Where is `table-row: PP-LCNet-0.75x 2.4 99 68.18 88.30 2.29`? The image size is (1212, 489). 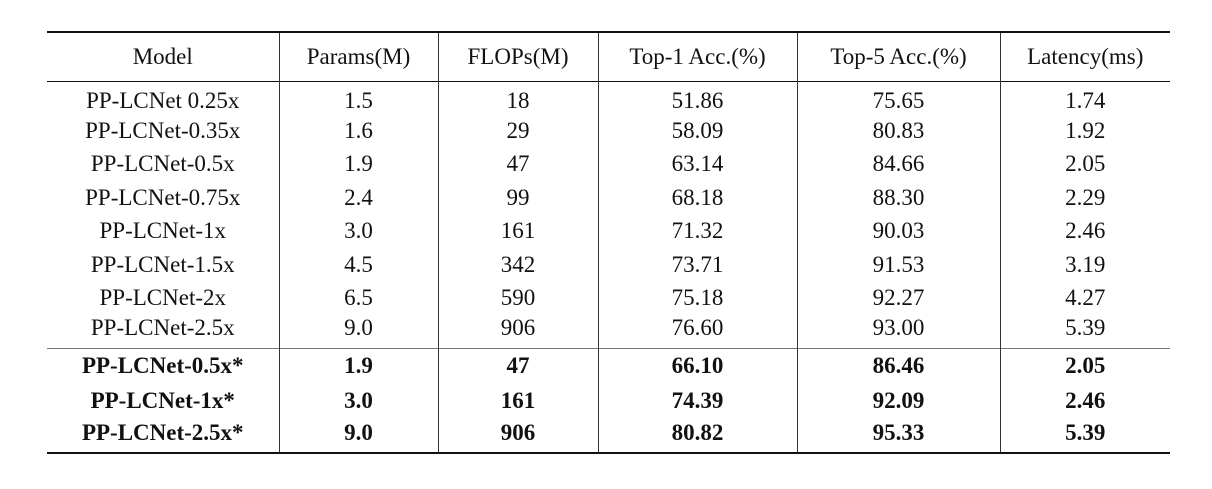 table-row: PP-LCNet-0.75x 2.4 99 68.18 88.30 2.29 is located at coordinates (608, 198).